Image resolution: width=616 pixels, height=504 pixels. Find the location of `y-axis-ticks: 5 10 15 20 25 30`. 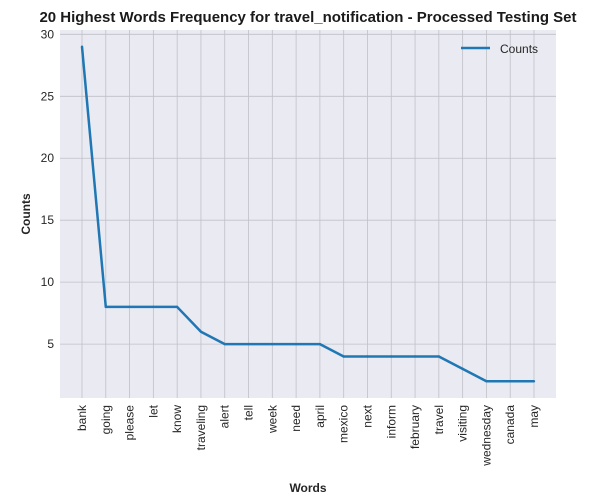

y-axis-ticks: 5 10 15 20 25 30 is located at coordinates (48, 189).